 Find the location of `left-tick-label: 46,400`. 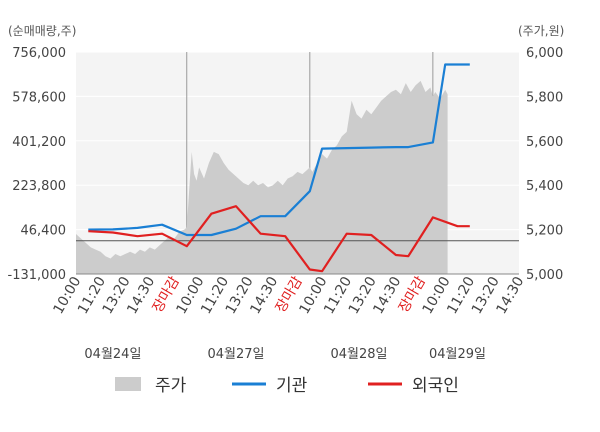

left-tick-label: 46,400 is located at coordinates (44, 231).